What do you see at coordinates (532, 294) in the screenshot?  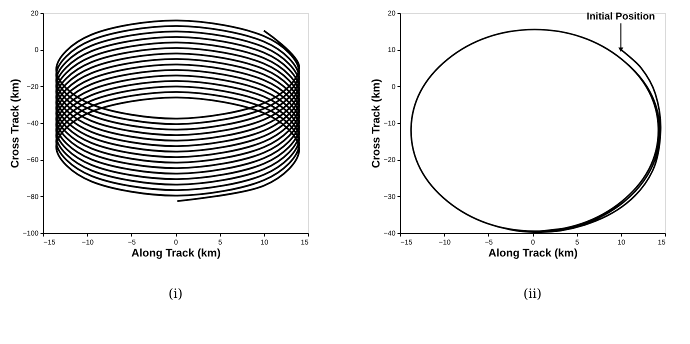 I see `text: (ii)` at bounding box center [532, 294].